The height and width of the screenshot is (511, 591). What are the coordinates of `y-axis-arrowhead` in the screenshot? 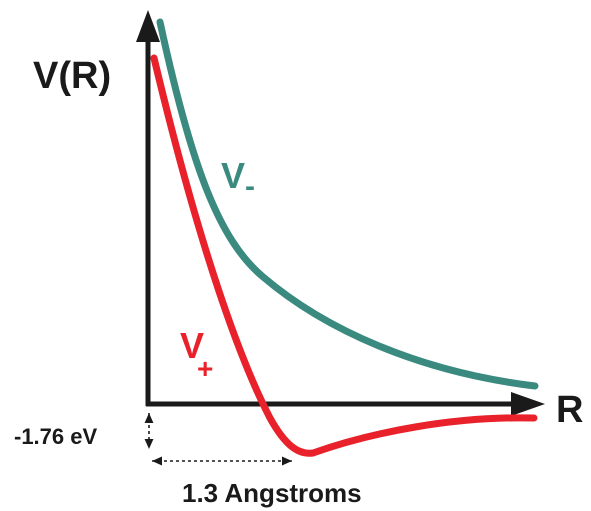 It's located at (148, 26).